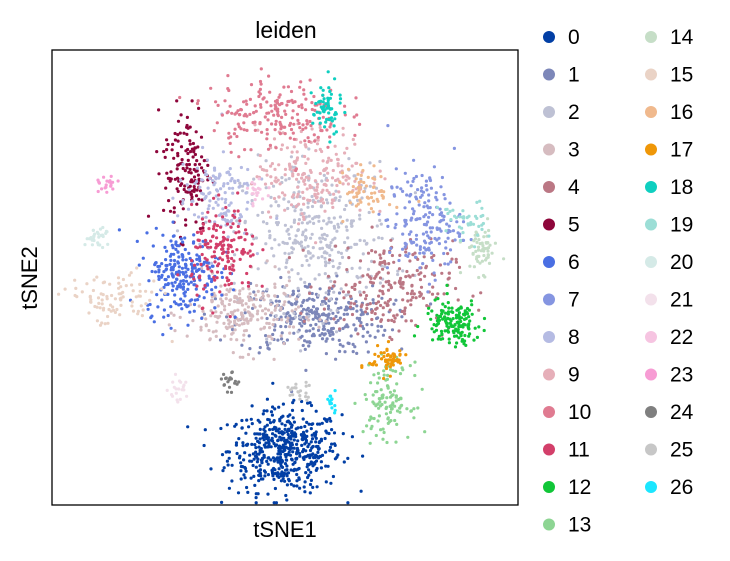 The image size is (730, 561). What do you see at coordinates (669, 300) in the screenshot?
I see `legend-entry-21: 21` at bounding box center [669, 300].